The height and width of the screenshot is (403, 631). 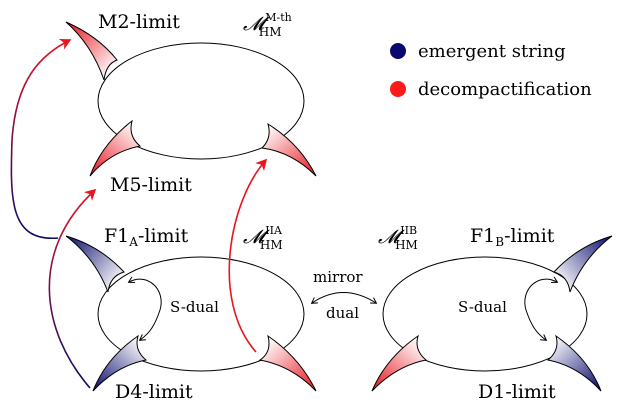 I want to click on d1-limit-label: D1-limit, so click(x=517, y=392).